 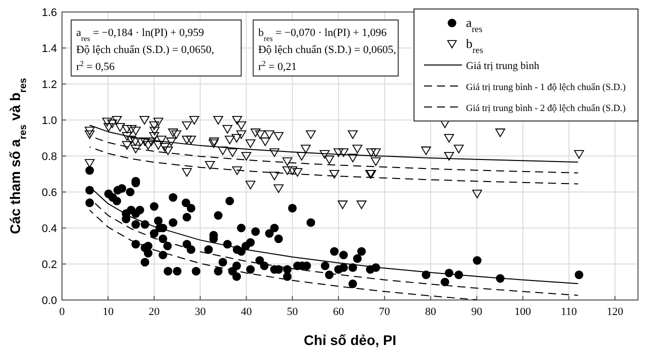 I want to click on y-tick-label: 0.4, so click(x=49, y=229).